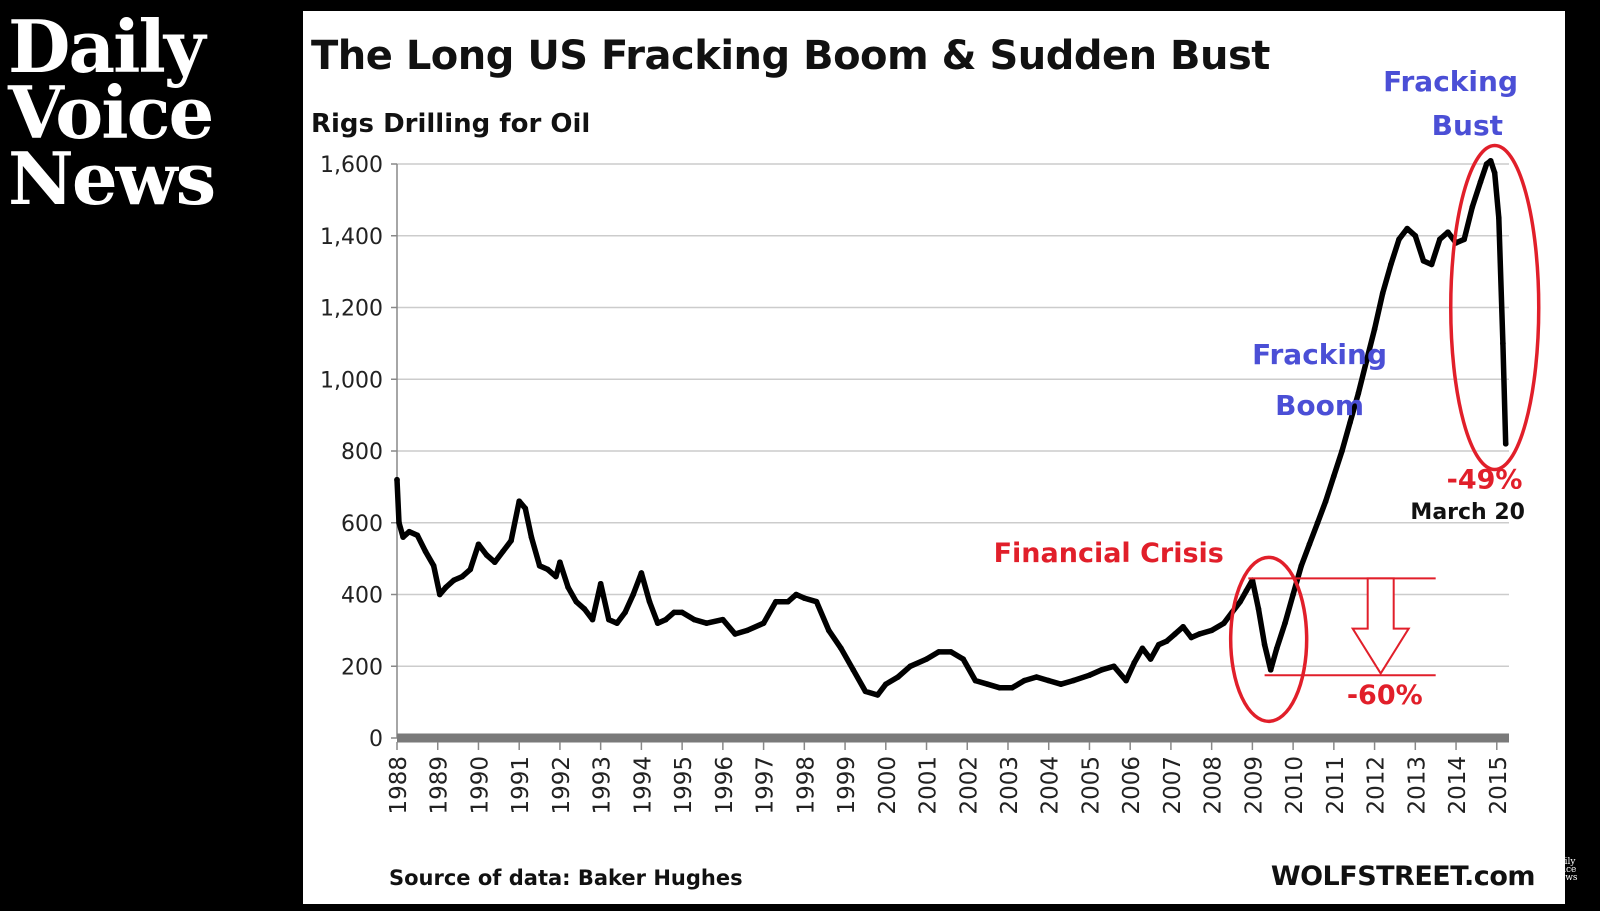  What do you see at coordinates (1494, 307) in the screenshot?
I see `bust-ellipse` at bounding box center [1494, 307].